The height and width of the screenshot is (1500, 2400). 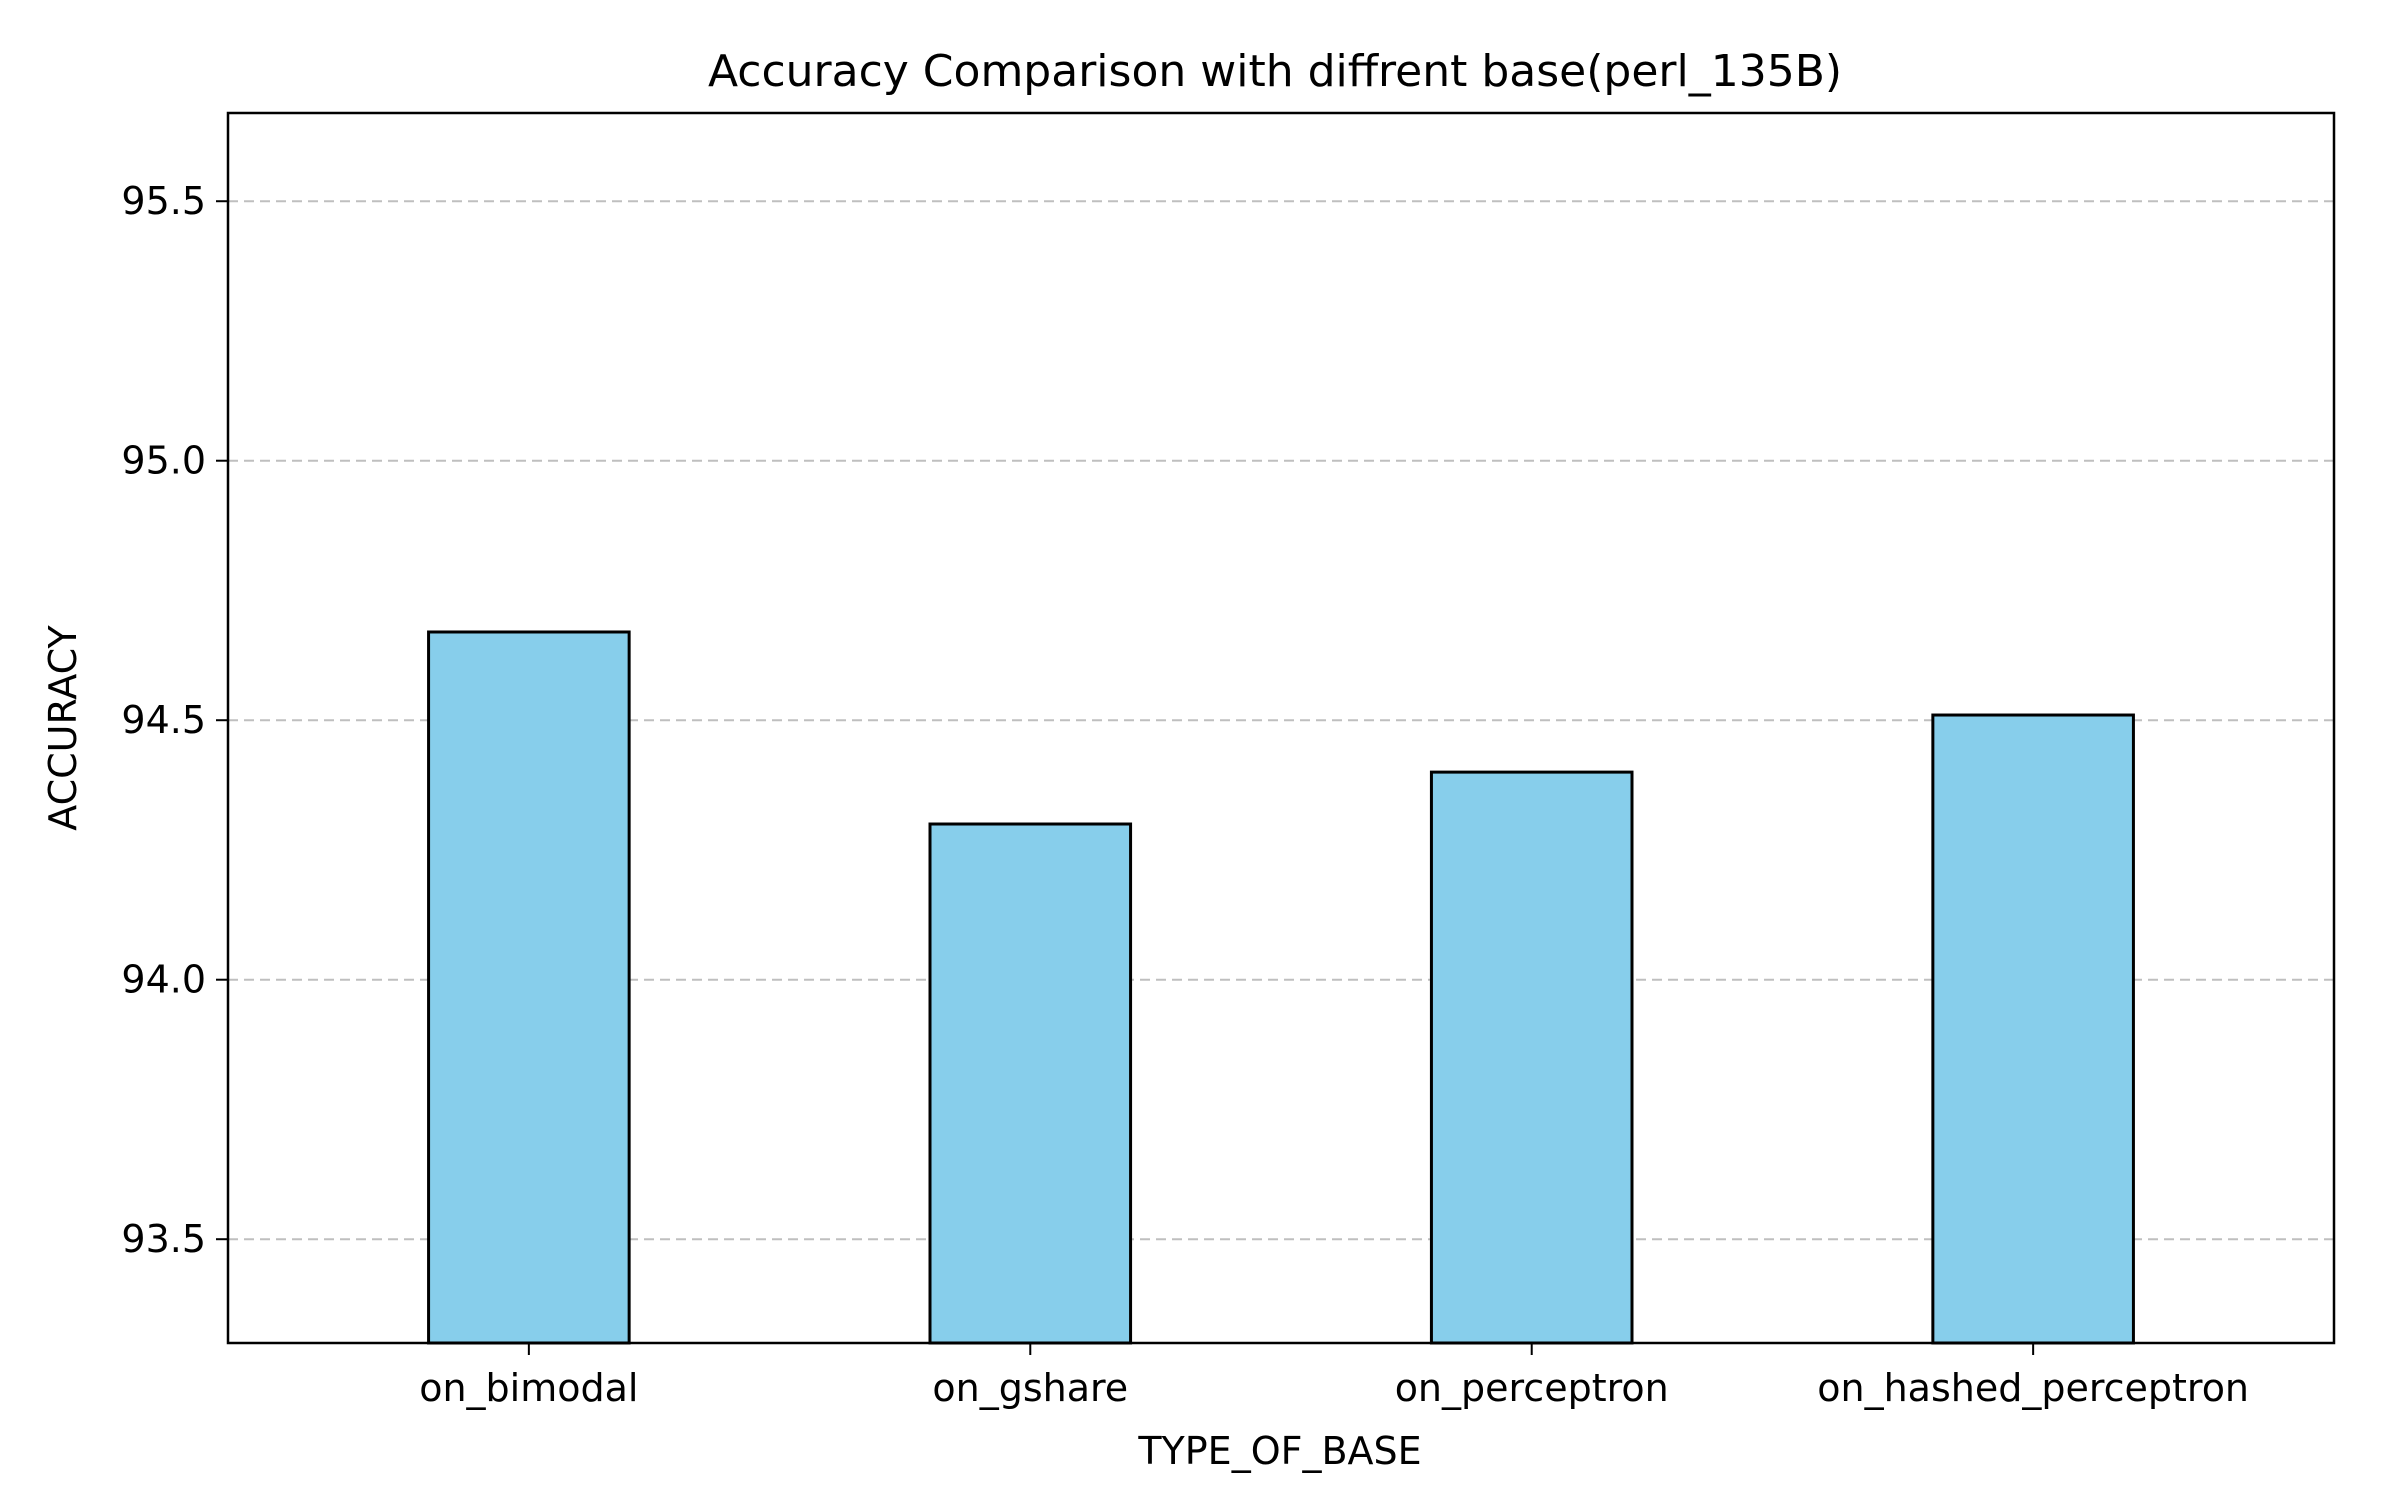 What do you see at coordinates (1279, 1451) in the screenshot?
I see `x-axis-label: TYPE_OF_BASE` at bounding box center [1279, 1451].